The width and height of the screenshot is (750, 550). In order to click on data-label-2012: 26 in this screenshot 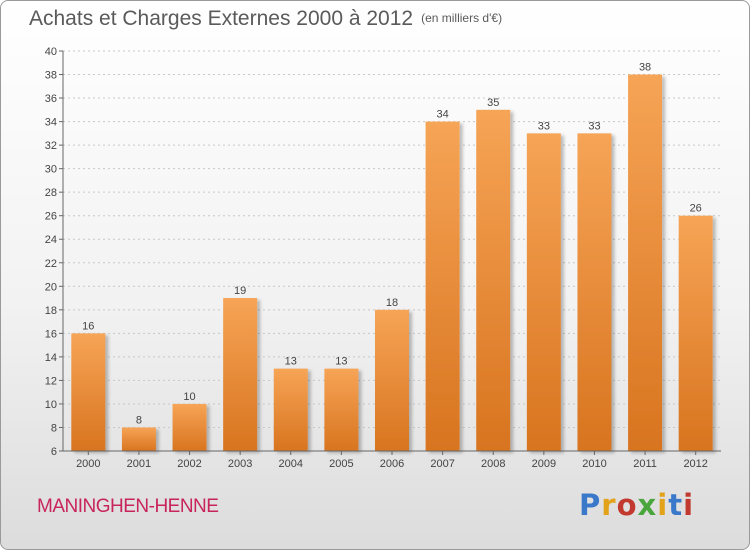, I will do `click(696, 209)`.